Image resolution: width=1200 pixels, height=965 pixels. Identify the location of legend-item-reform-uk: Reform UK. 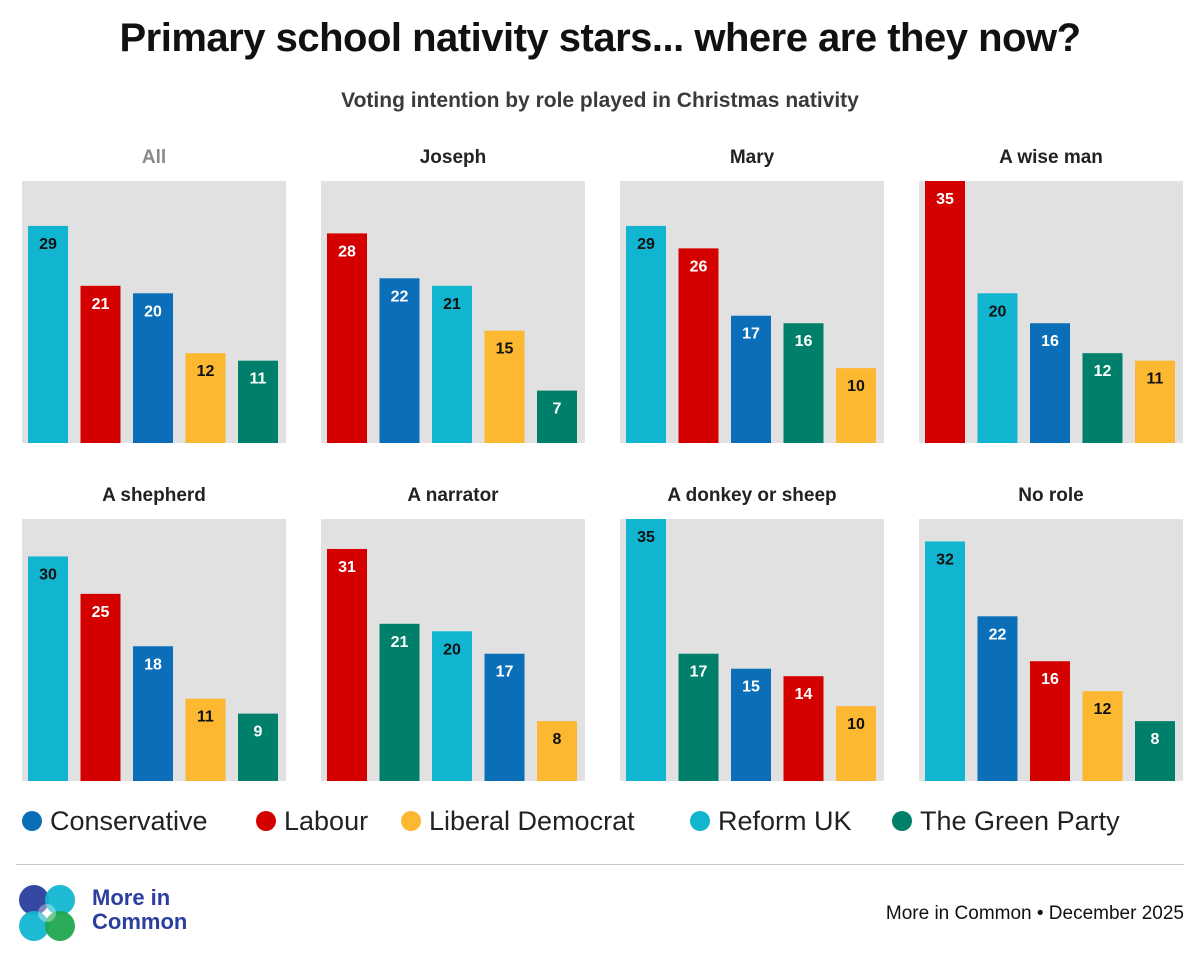
(771, 821).